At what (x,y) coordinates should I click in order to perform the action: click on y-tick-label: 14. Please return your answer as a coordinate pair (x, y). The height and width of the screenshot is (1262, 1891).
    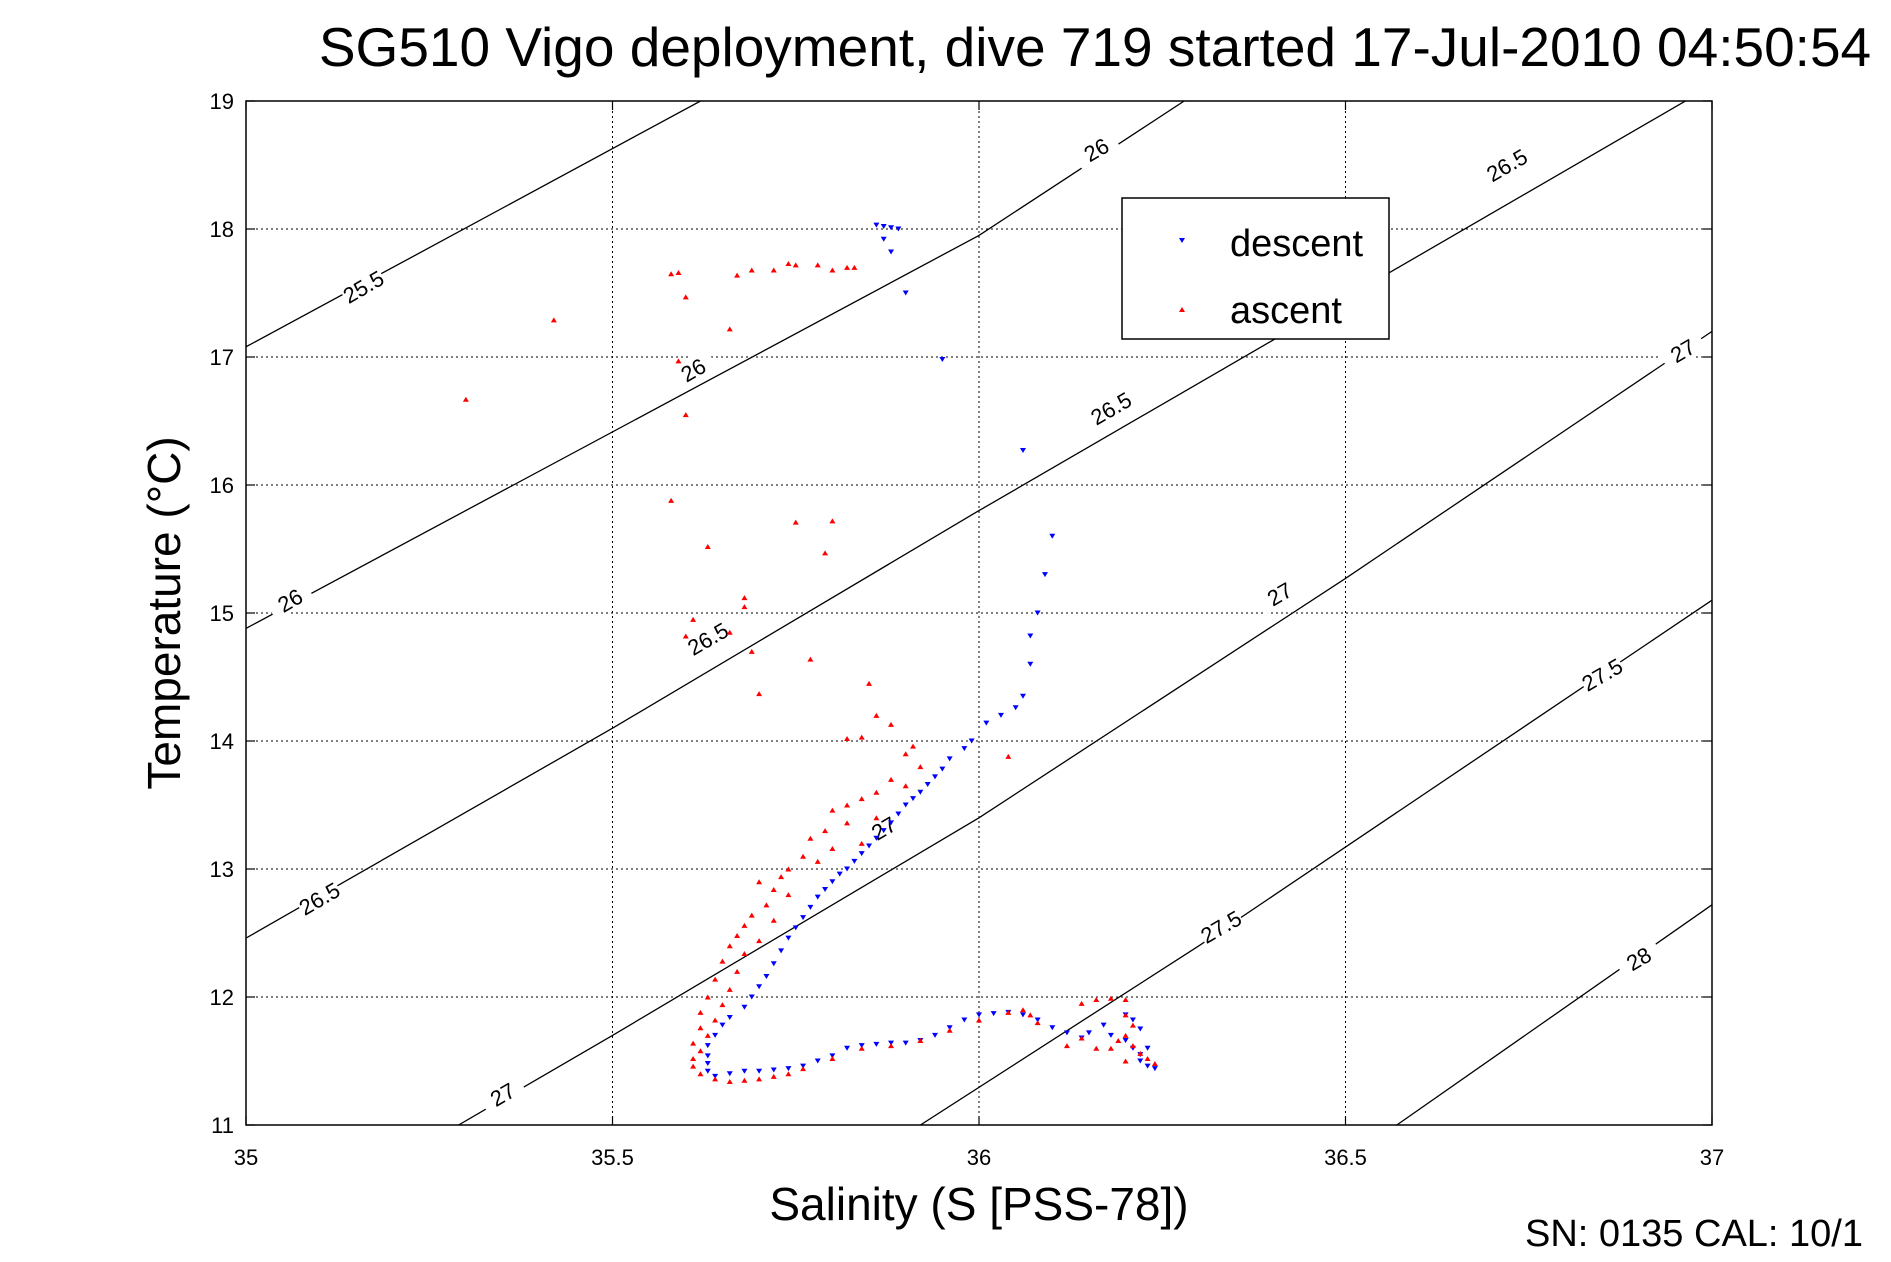
    Looking at the image, I should click on (222, 741).